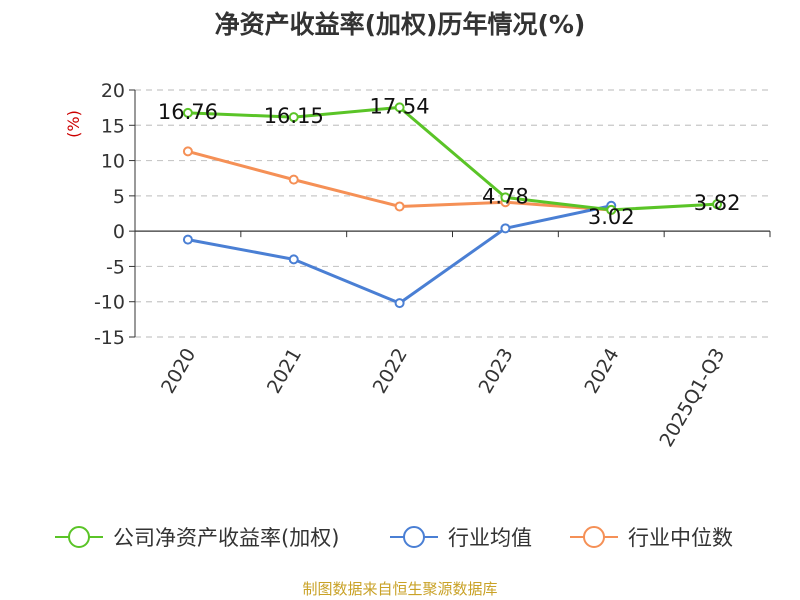 This screenshot has height=600, width=800. I want to click on x-tick-label: 2023, so click(496, 371).